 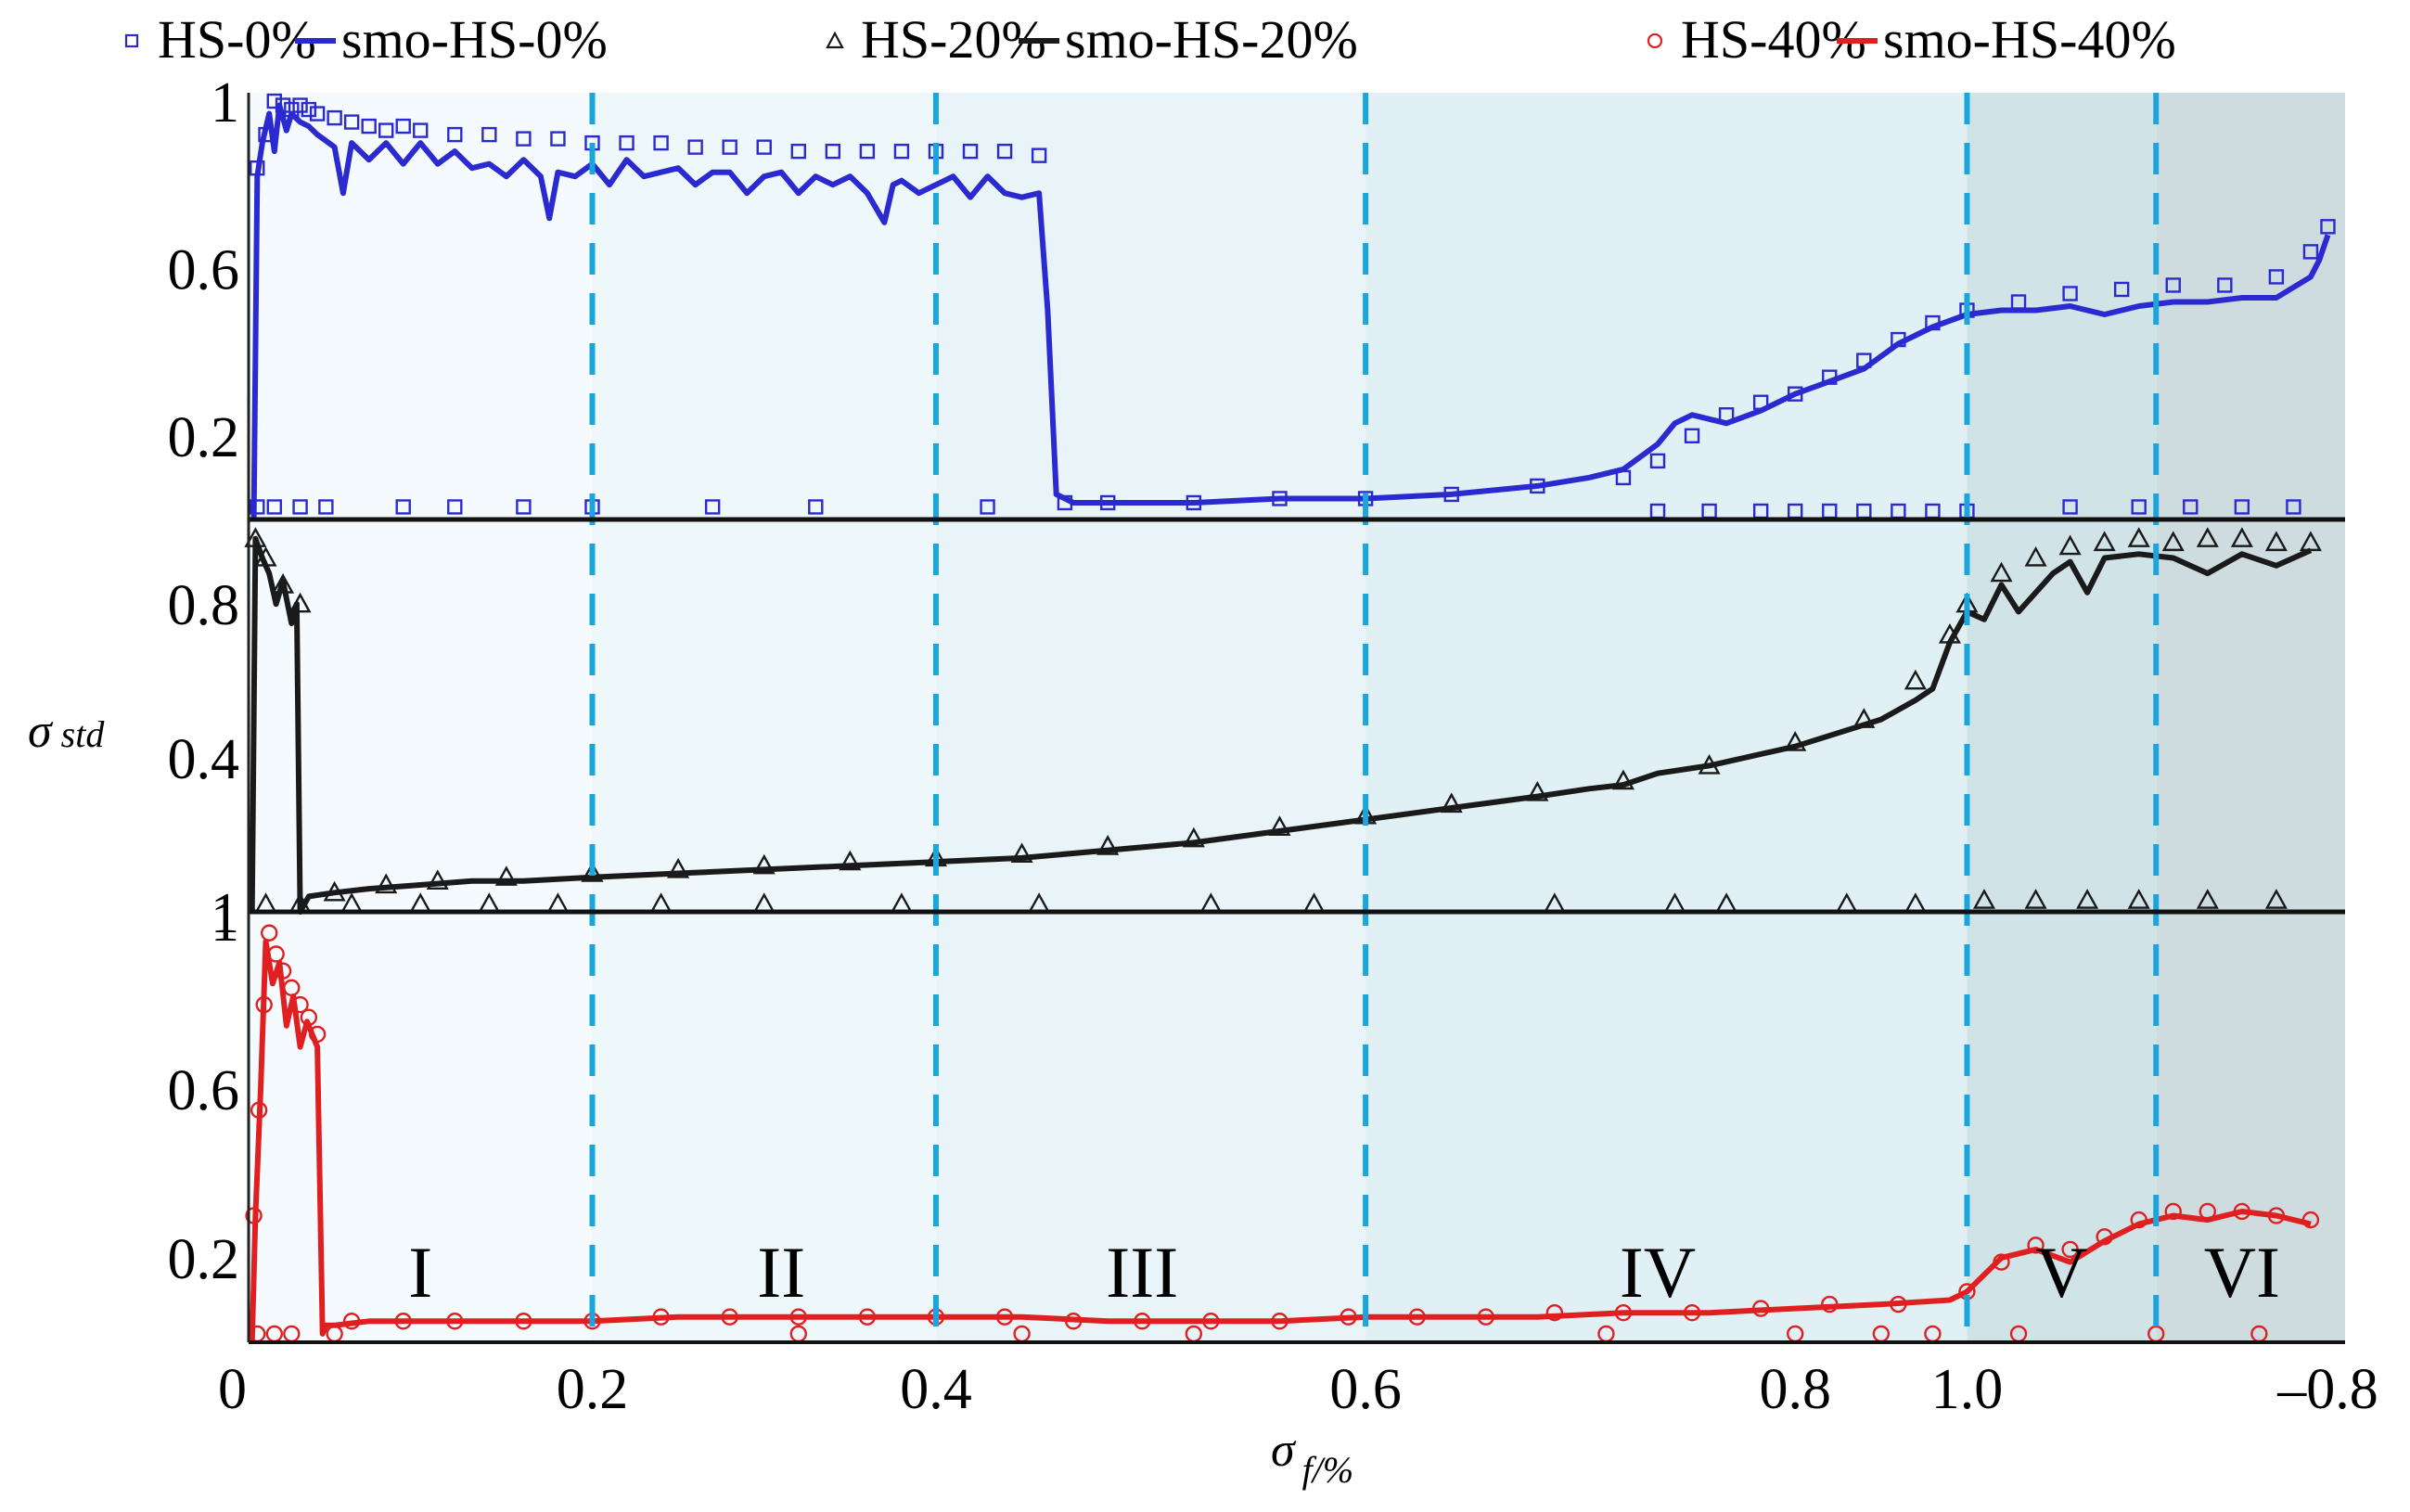 What do you see at coordinates (1211, 39) in the screenshot?
I see `legend-label: smo-HS-20%` at bounding box center [1211, 39].